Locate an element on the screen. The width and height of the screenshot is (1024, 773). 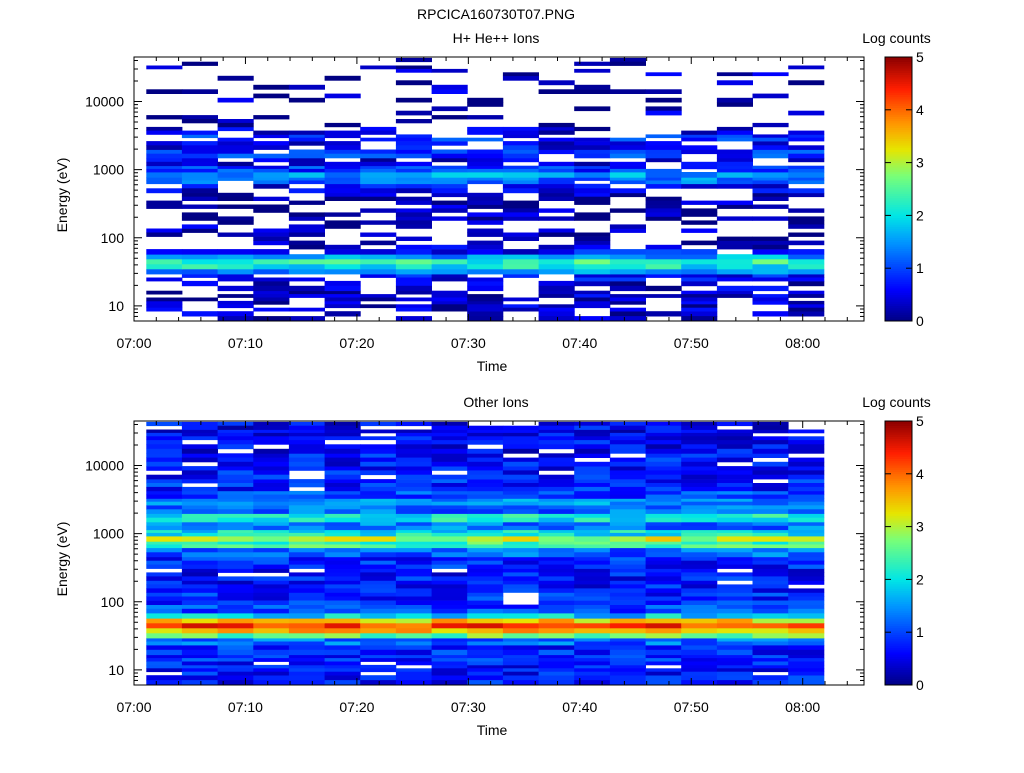
colorbar-tick-label: 2 is located at coordinates (920, 579).